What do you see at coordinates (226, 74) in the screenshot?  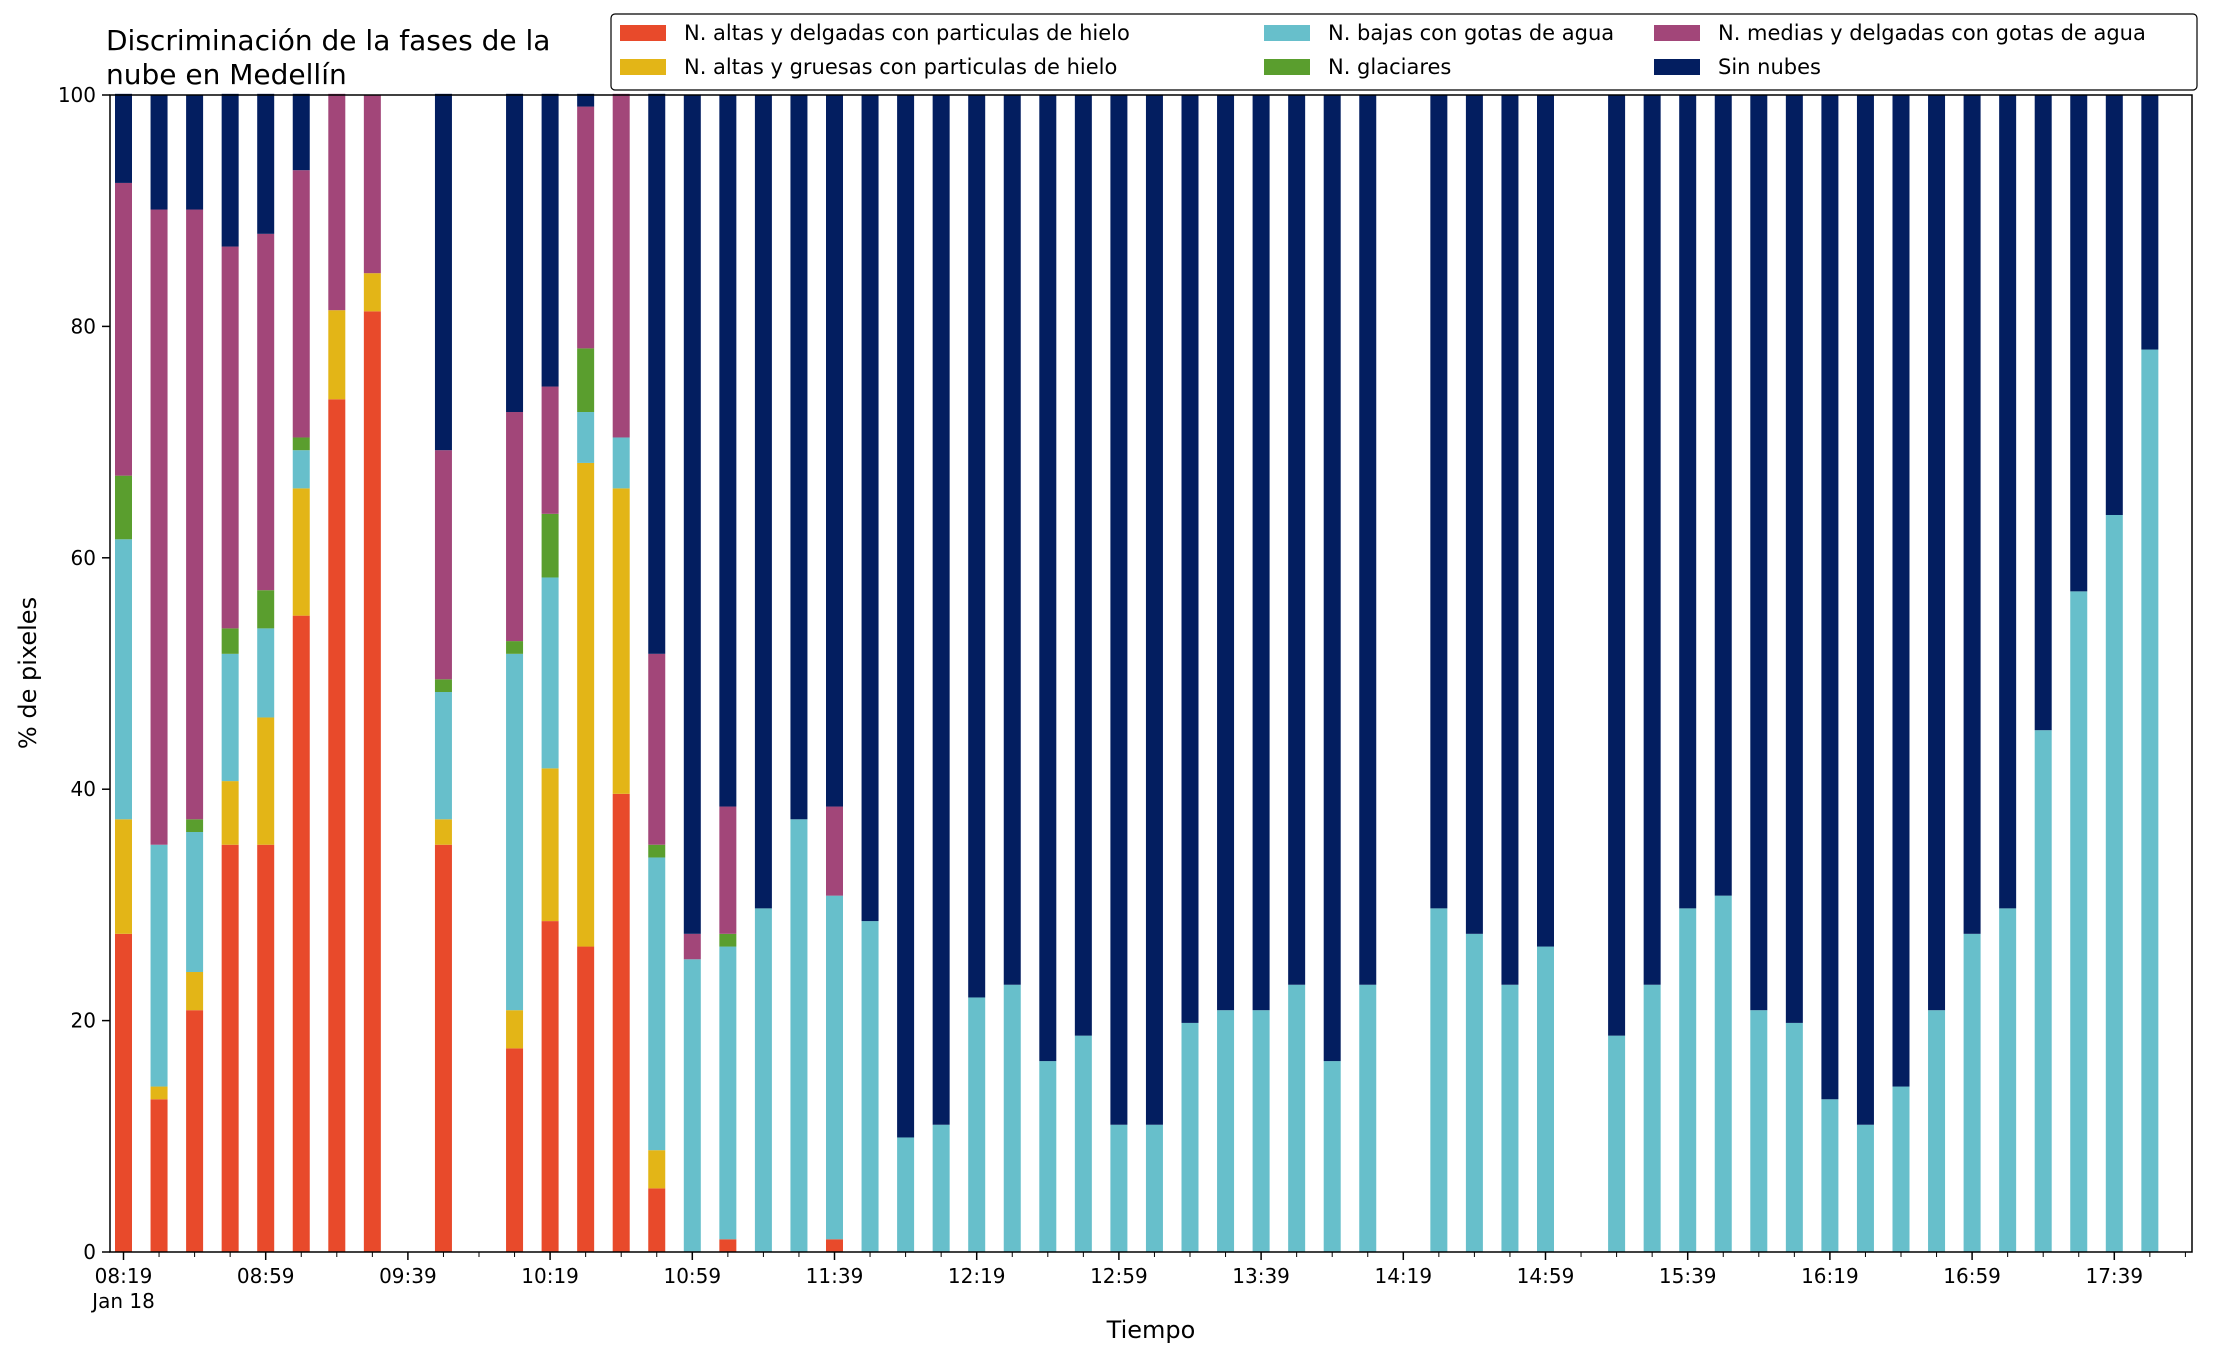 I see `chart-title-line-2: nube en Medellín` at bounding box center [226, 74].